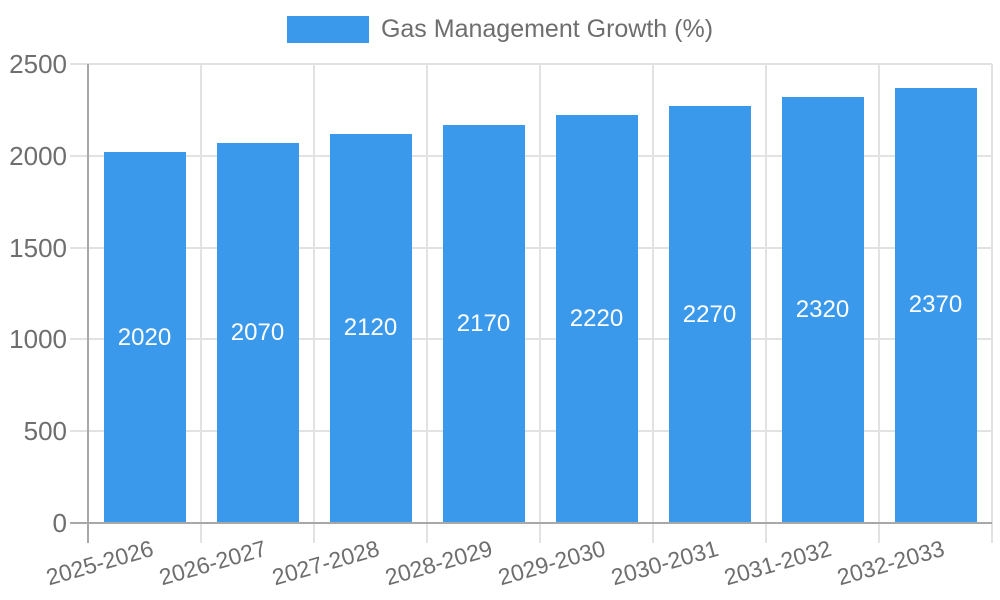  What do you see at coordinates (547, 29) in the screenshot?
I see `legend-label: Gas Management Growth (%)` at bounding box center [547, 29].